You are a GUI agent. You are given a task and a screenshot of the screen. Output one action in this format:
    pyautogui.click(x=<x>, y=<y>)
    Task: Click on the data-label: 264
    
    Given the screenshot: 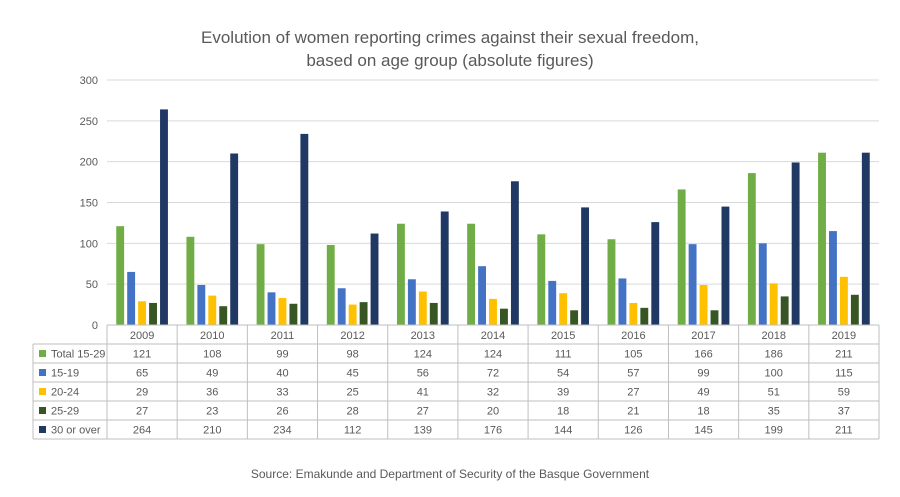 What is the action you would take?
    pyautogui.click(x=142, y=431)
    